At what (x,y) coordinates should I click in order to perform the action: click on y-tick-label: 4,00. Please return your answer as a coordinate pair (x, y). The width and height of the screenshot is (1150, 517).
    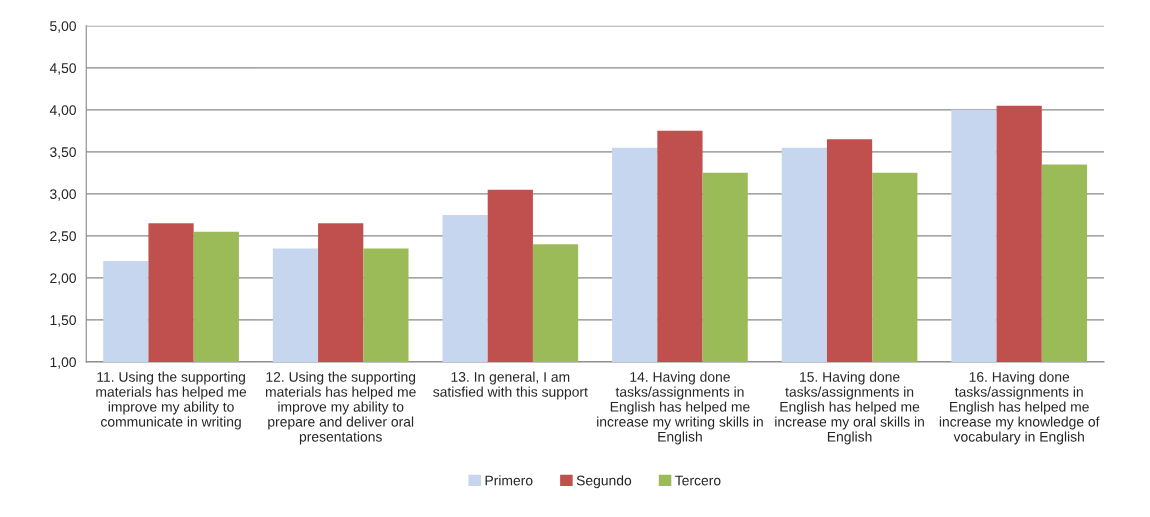
    Looking at the image, I should click on (62, 111).